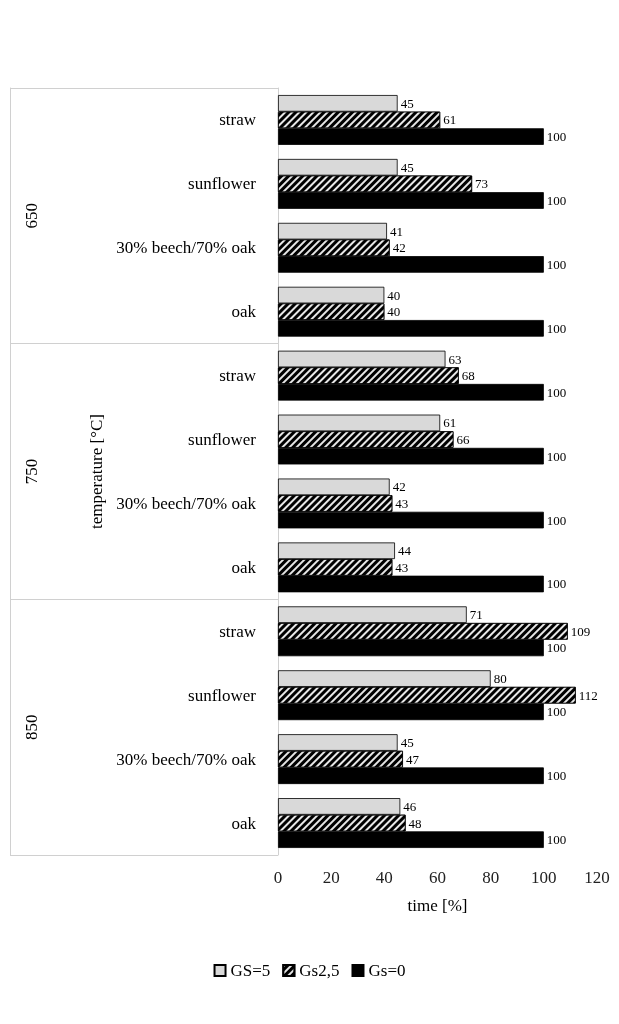  What do you see at coordinates (278, 877) in the screenshot?
I see `x-tick-label: 0` at bounding box center [278, 877].